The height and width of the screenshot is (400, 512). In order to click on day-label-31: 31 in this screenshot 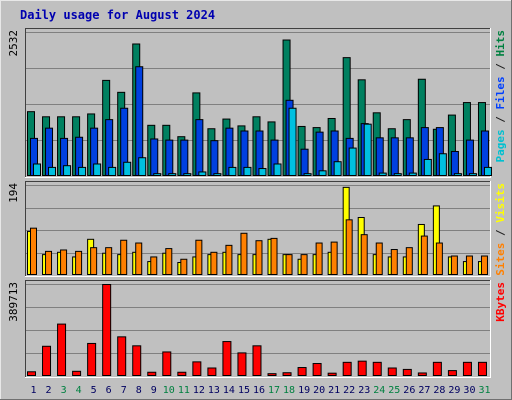, I will do `click(484, 390)`.